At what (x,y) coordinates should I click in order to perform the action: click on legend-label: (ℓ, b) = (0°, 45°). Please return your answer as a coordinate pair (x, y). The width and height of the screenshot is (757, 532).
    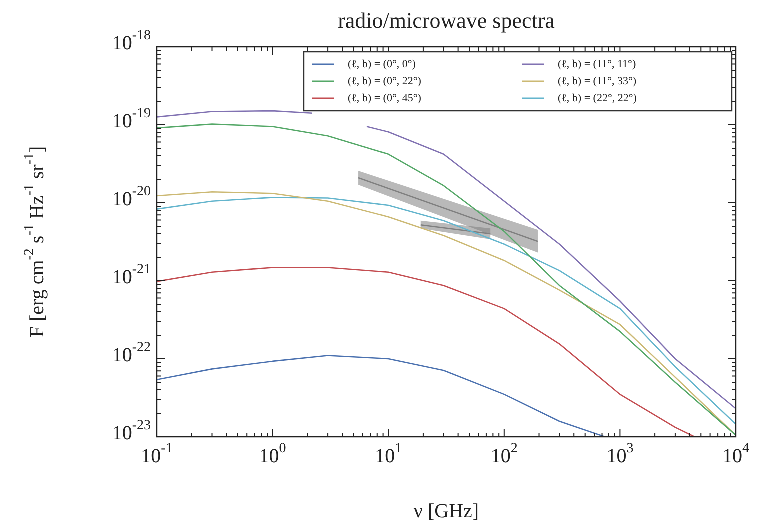
    Looking at the image, I should click on (385, 98).